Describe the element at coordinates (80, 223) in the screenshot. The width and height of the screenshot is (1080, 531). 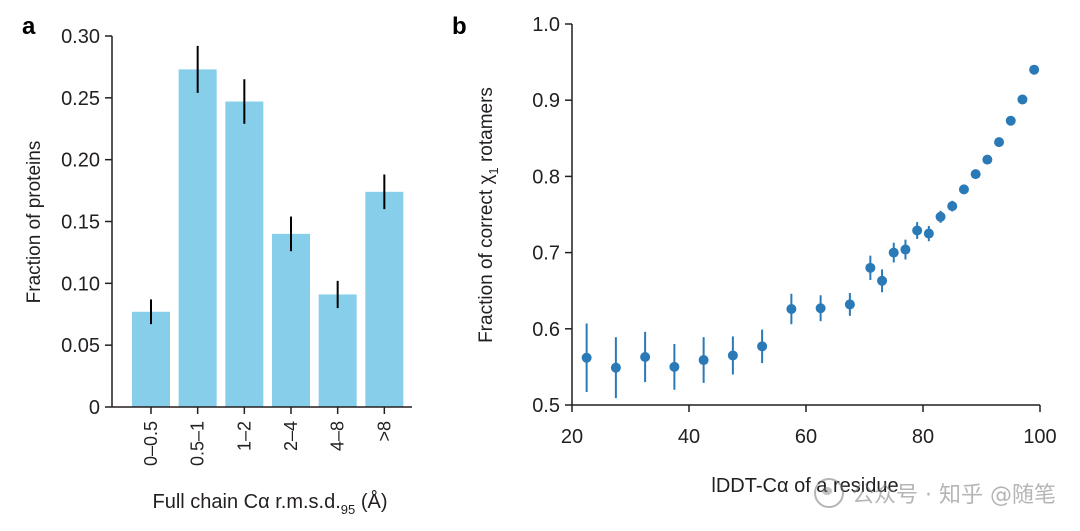
I see `panel-a-y-tick-label: 0.15` at that location.